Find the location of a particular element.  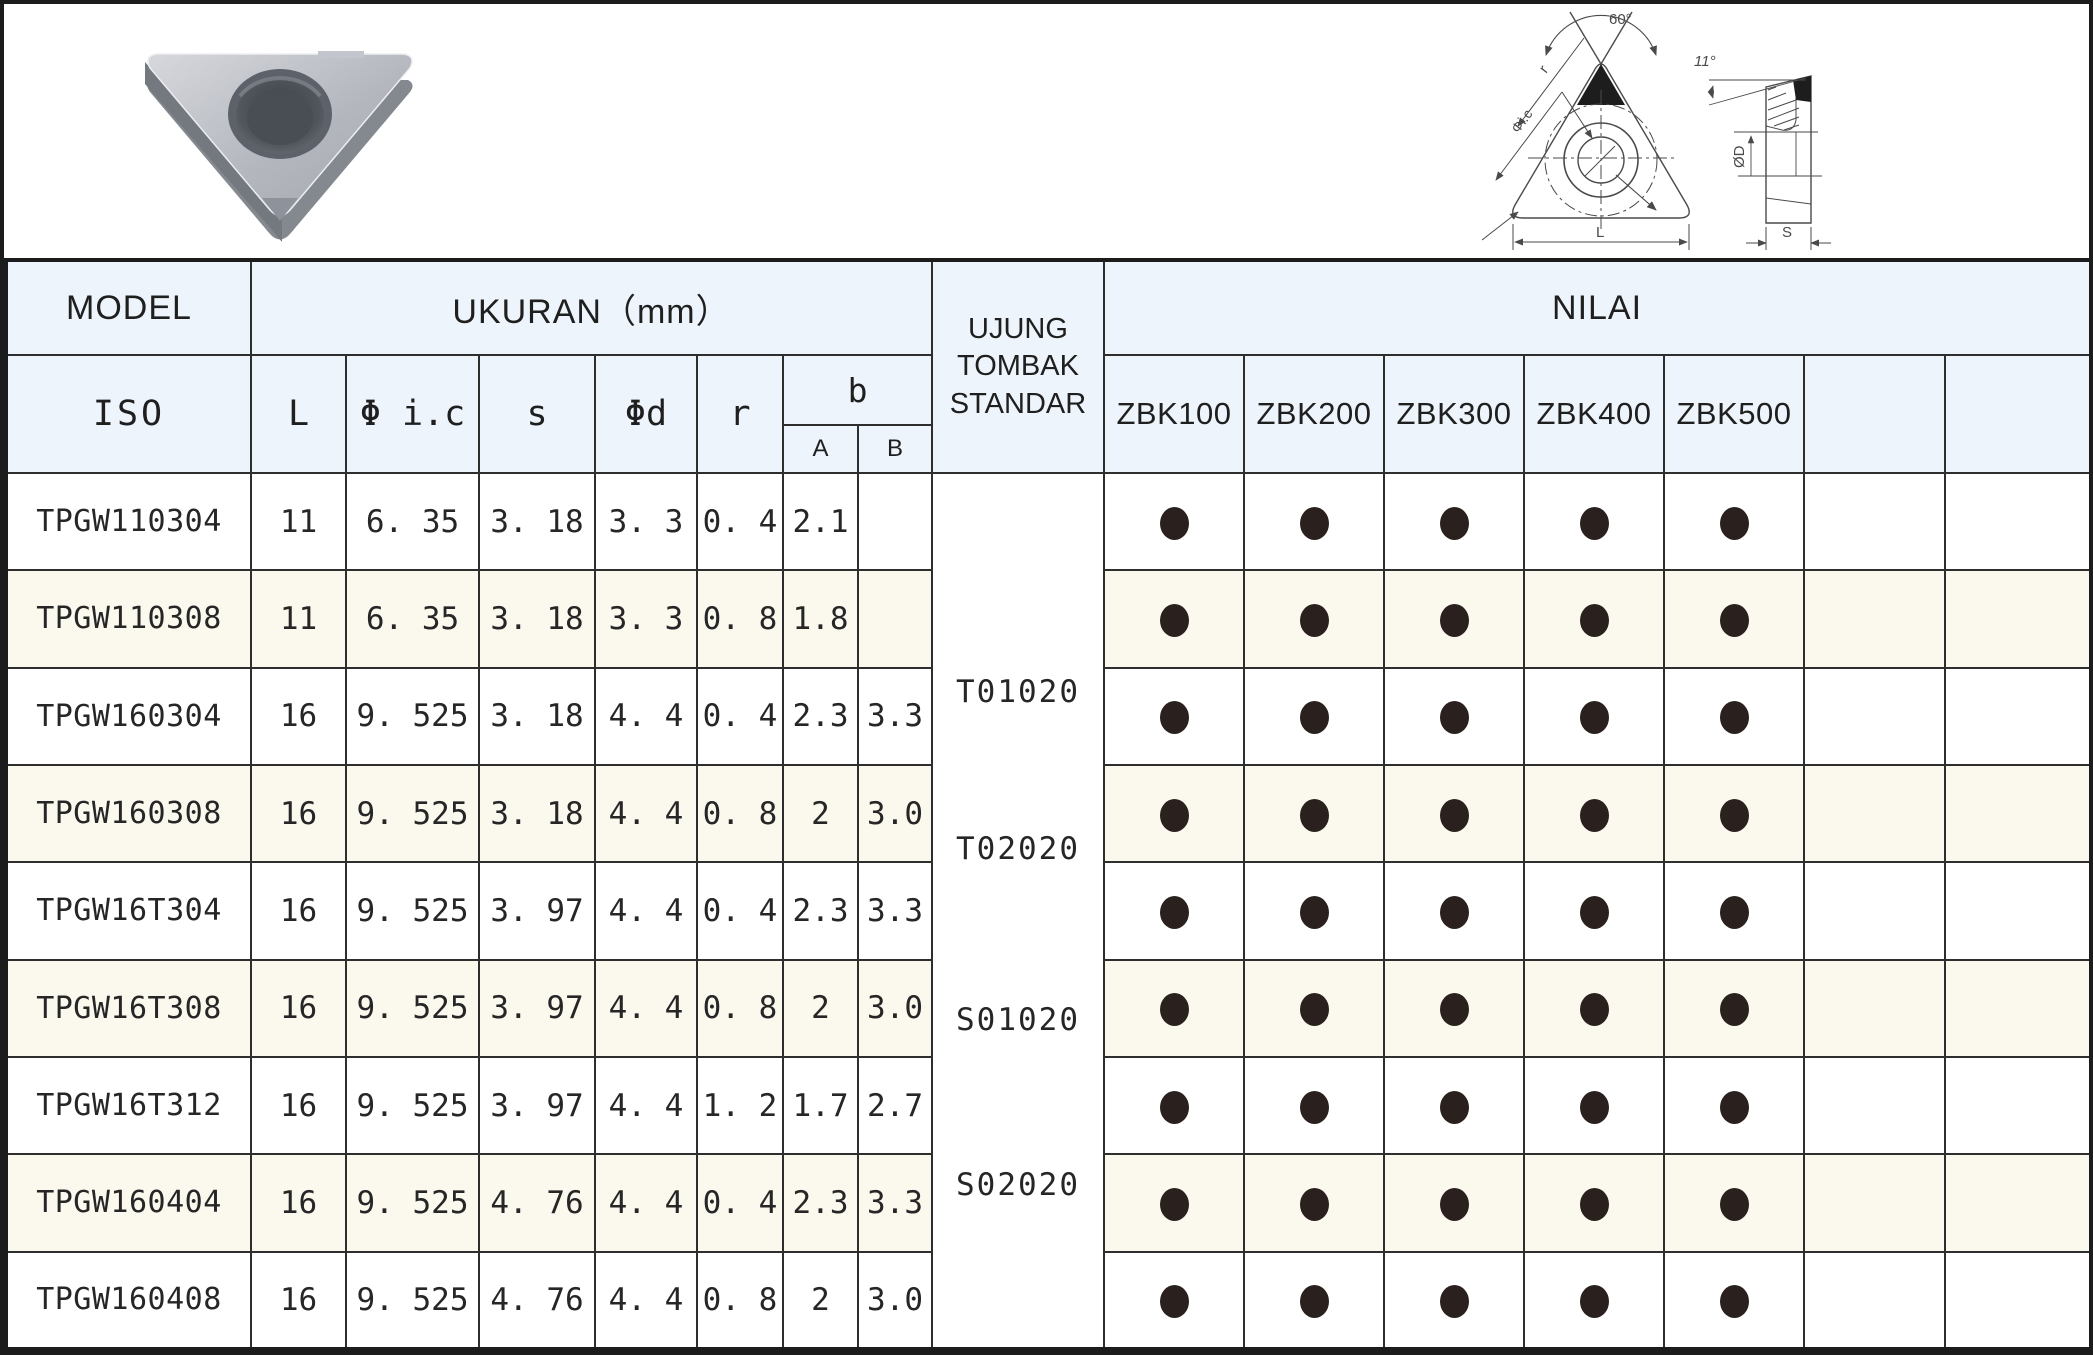

model-cell: TPGW160408 is located at coordinates (128, 1300).